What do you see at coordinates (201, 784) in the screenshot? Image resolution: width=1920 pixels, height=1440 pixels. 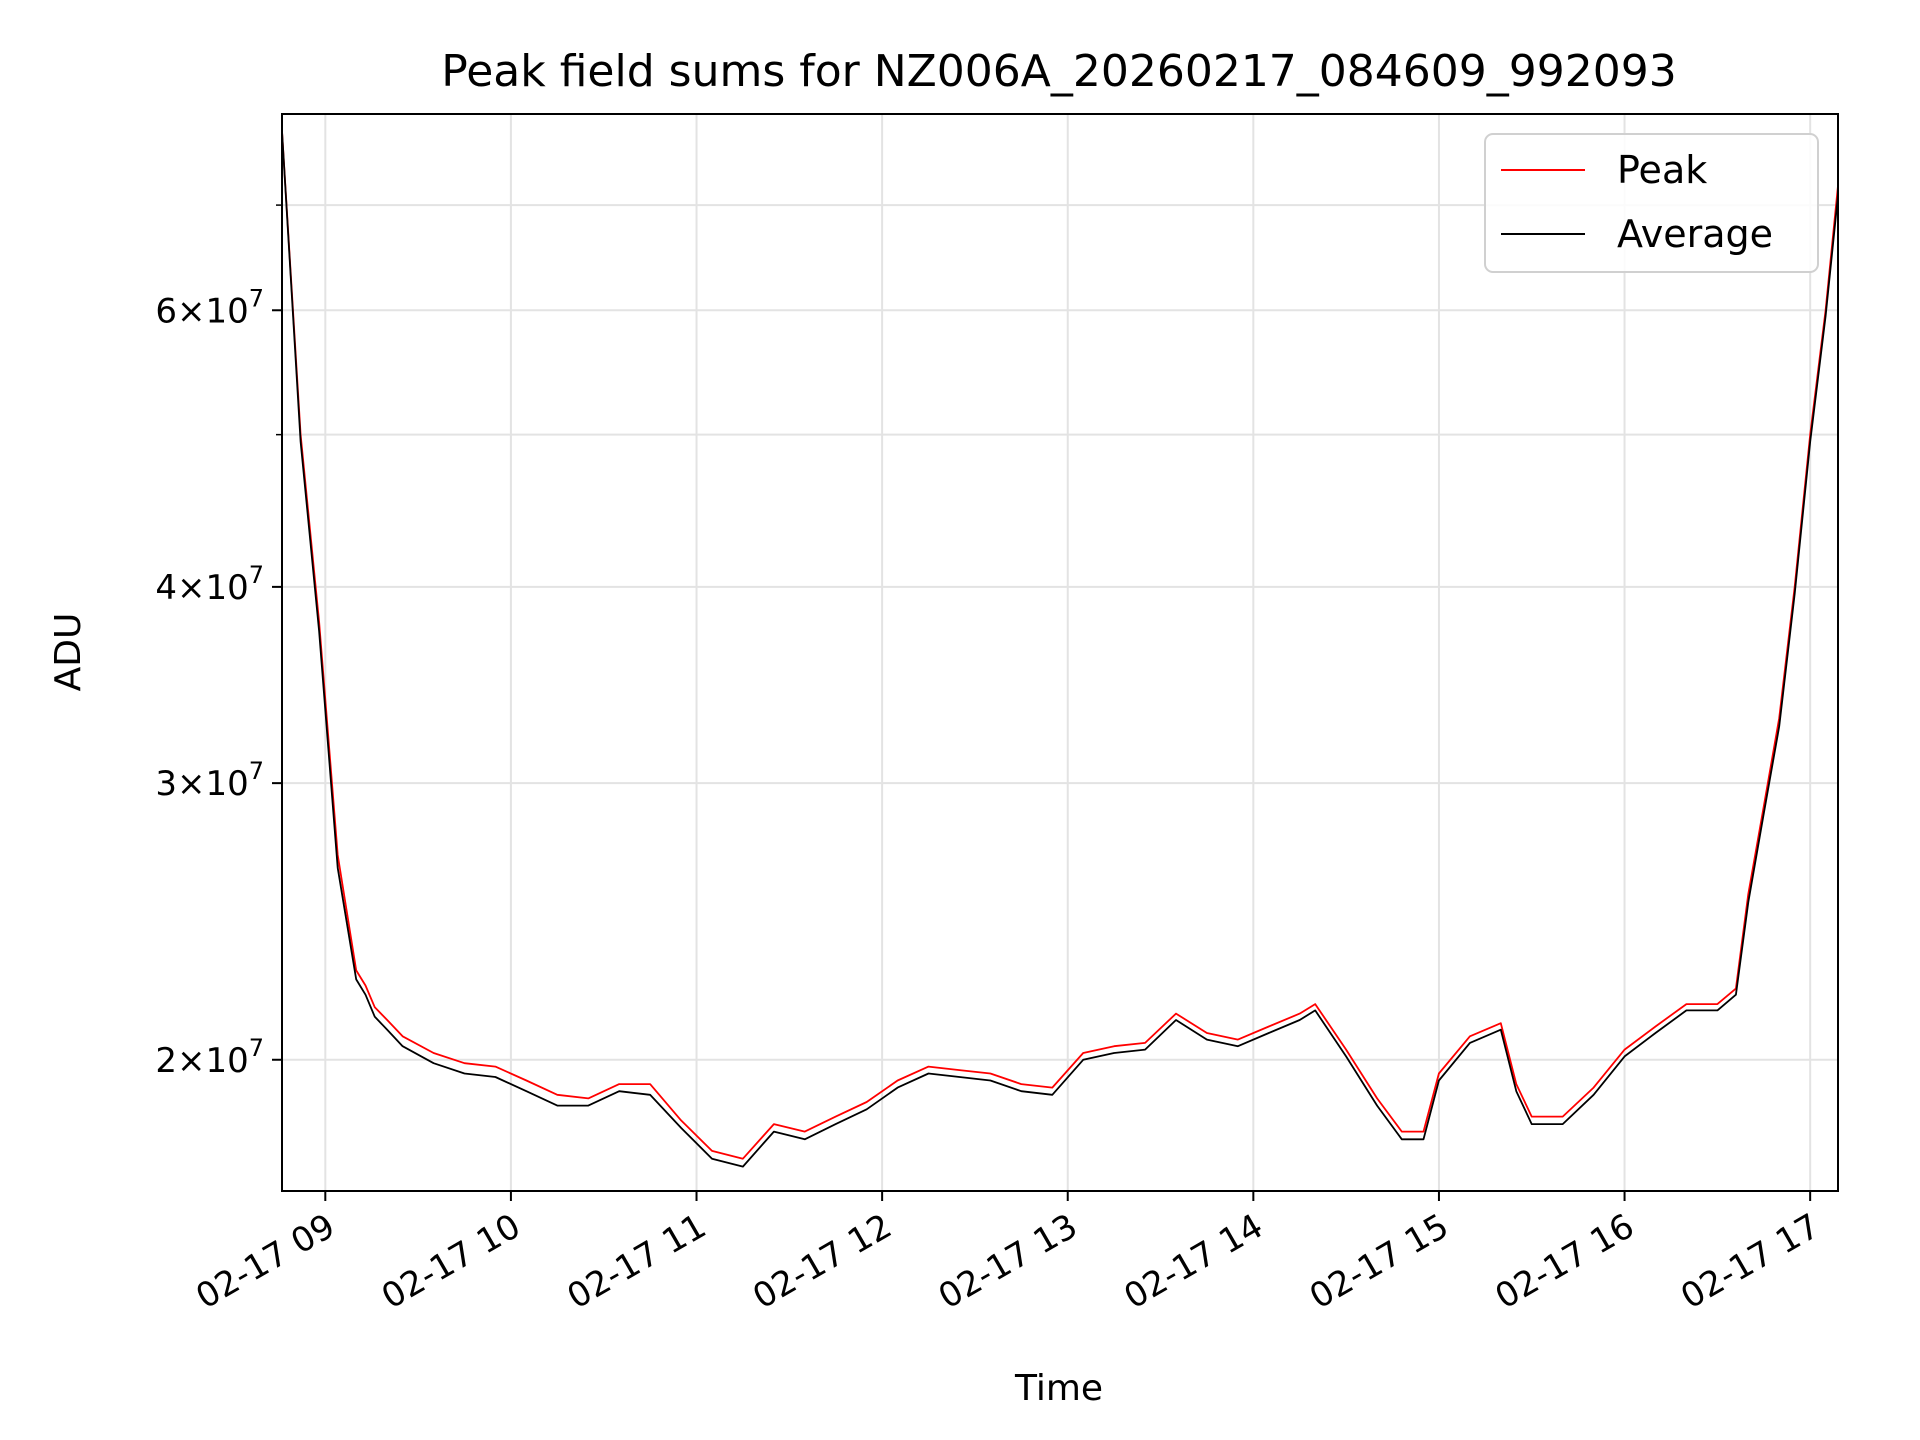 I see `y-tick-mantissa: 3×10` at bounding box center [201, 784].